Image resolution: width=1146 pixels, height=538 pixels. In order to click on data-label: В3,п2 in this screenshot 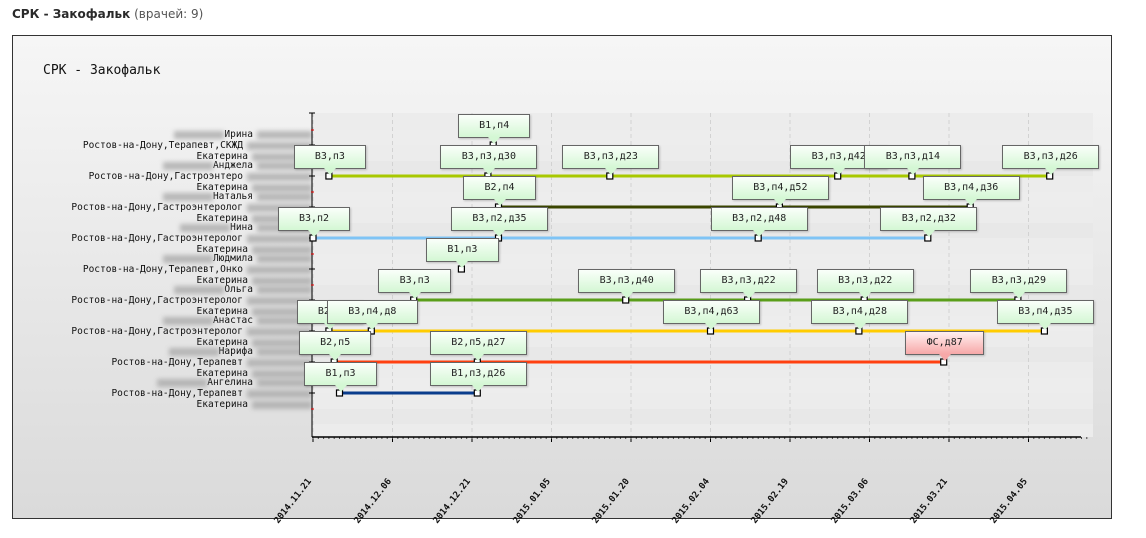, I will do `click(314, 222)`.